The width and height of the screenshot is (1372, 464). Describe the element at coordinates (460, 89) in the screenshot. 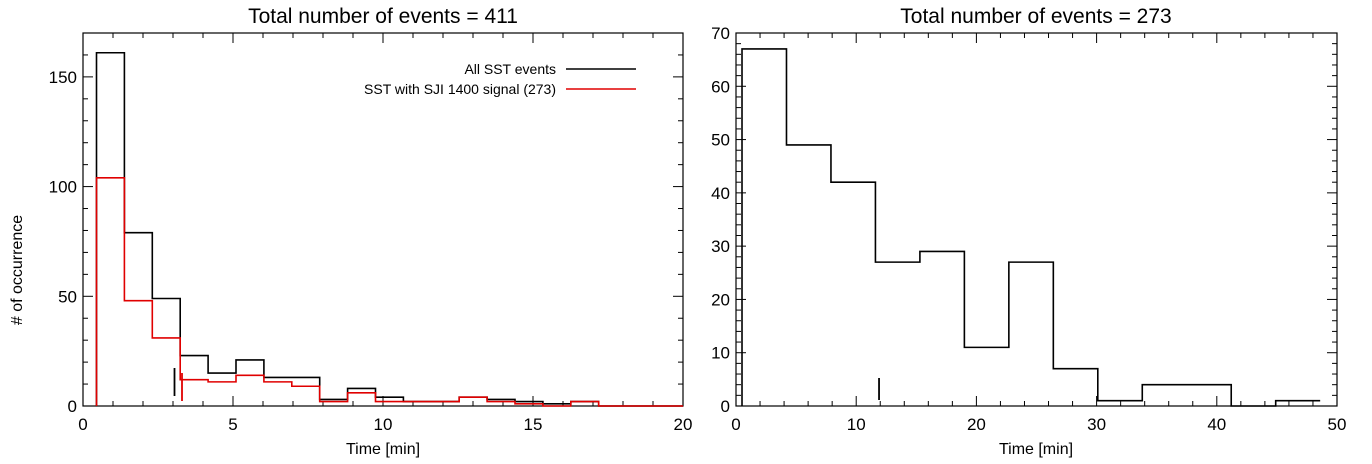

I see `legend-label-sst-sji: SST with SJI 1400 signal (273)` at that location.